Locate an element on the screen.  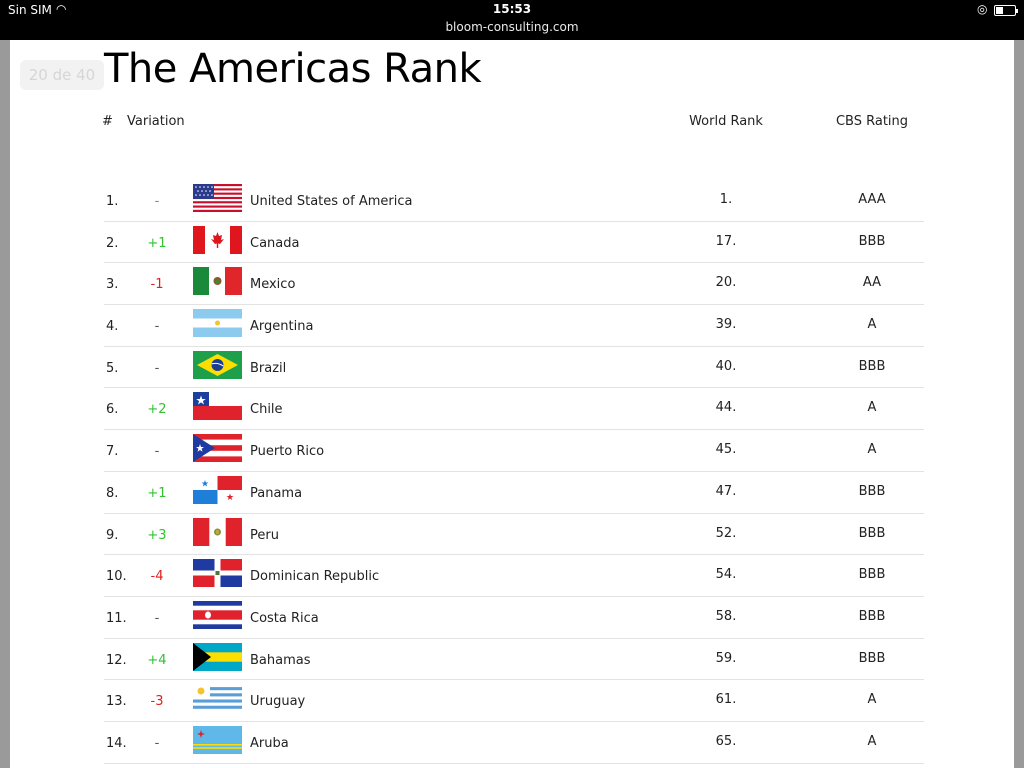
country-name: Puerto Rico is located at coordinates (287, 452).